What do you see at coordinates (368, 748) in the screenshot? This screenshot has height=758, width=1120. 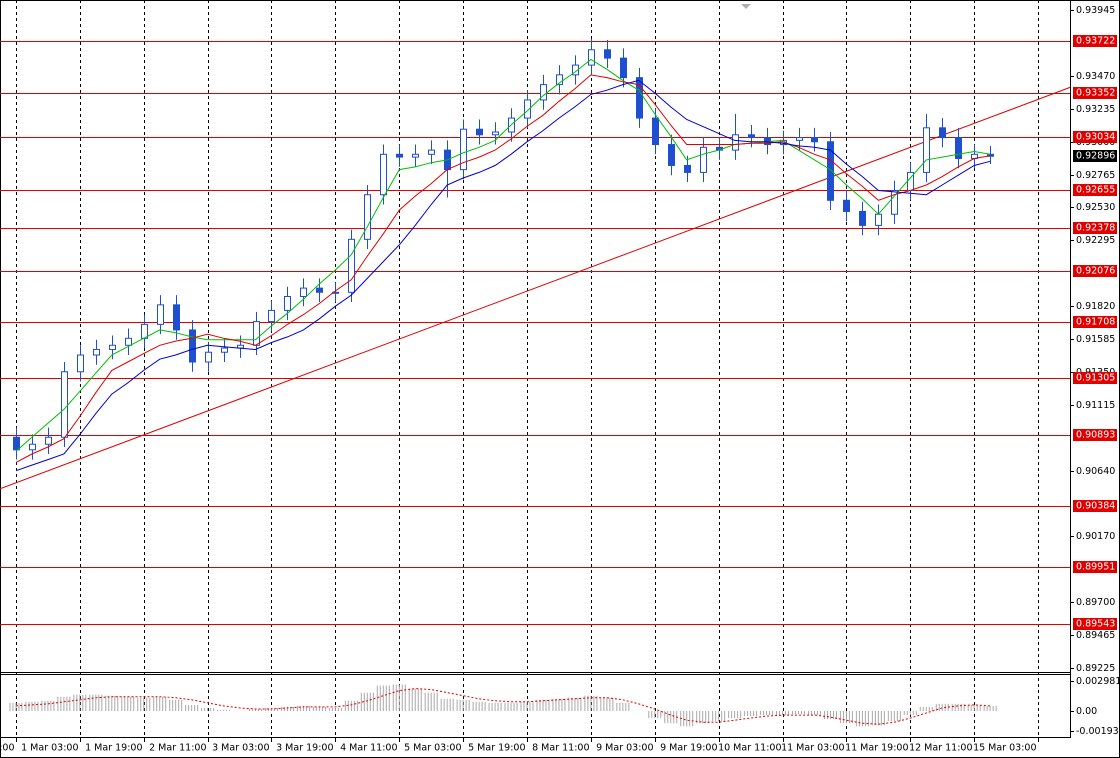 I see `time-label: 4 Mar 11:00` at bounding box center [368, 748].